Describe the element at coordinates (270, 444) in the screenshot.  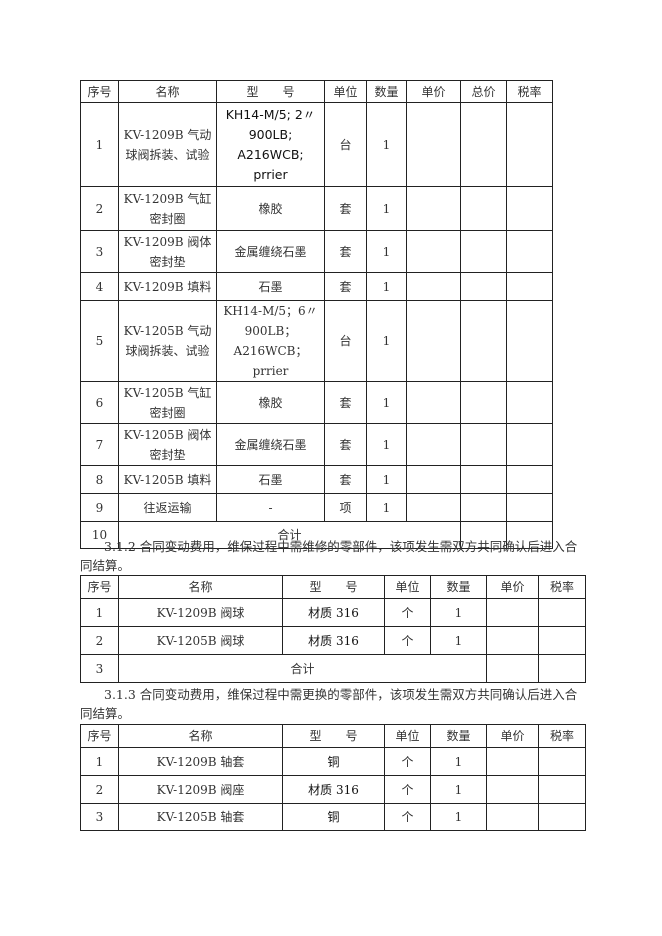
I see `item-model: 金属缠绕石墨` at that location.